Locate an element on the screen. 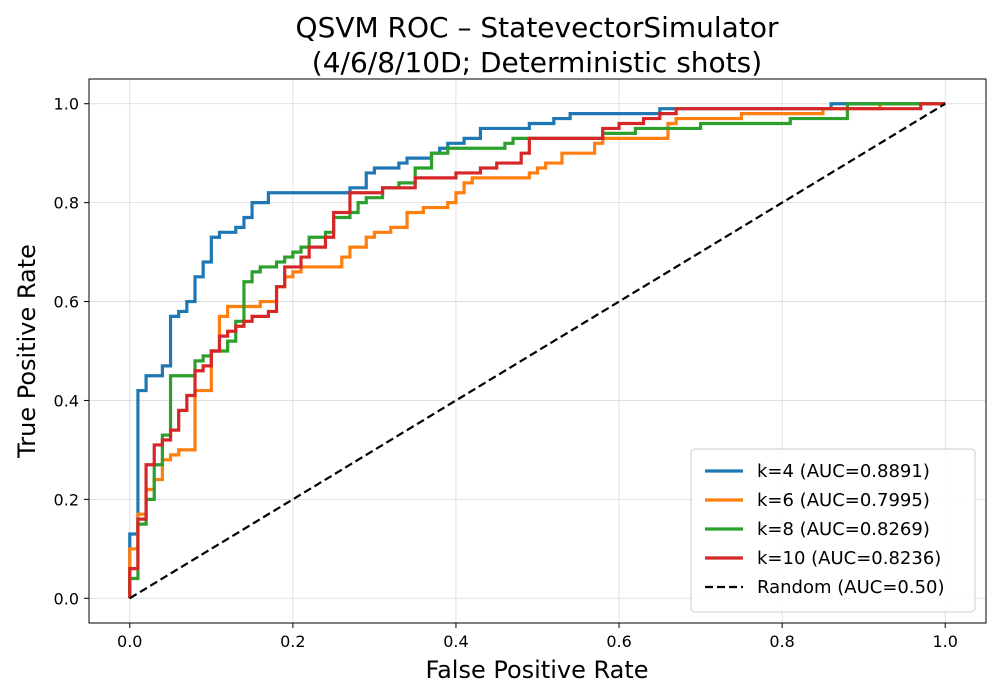 This screenshot has height=700, width=1000. y-tick-label: 0.8 is located at coordinates (66, 203).